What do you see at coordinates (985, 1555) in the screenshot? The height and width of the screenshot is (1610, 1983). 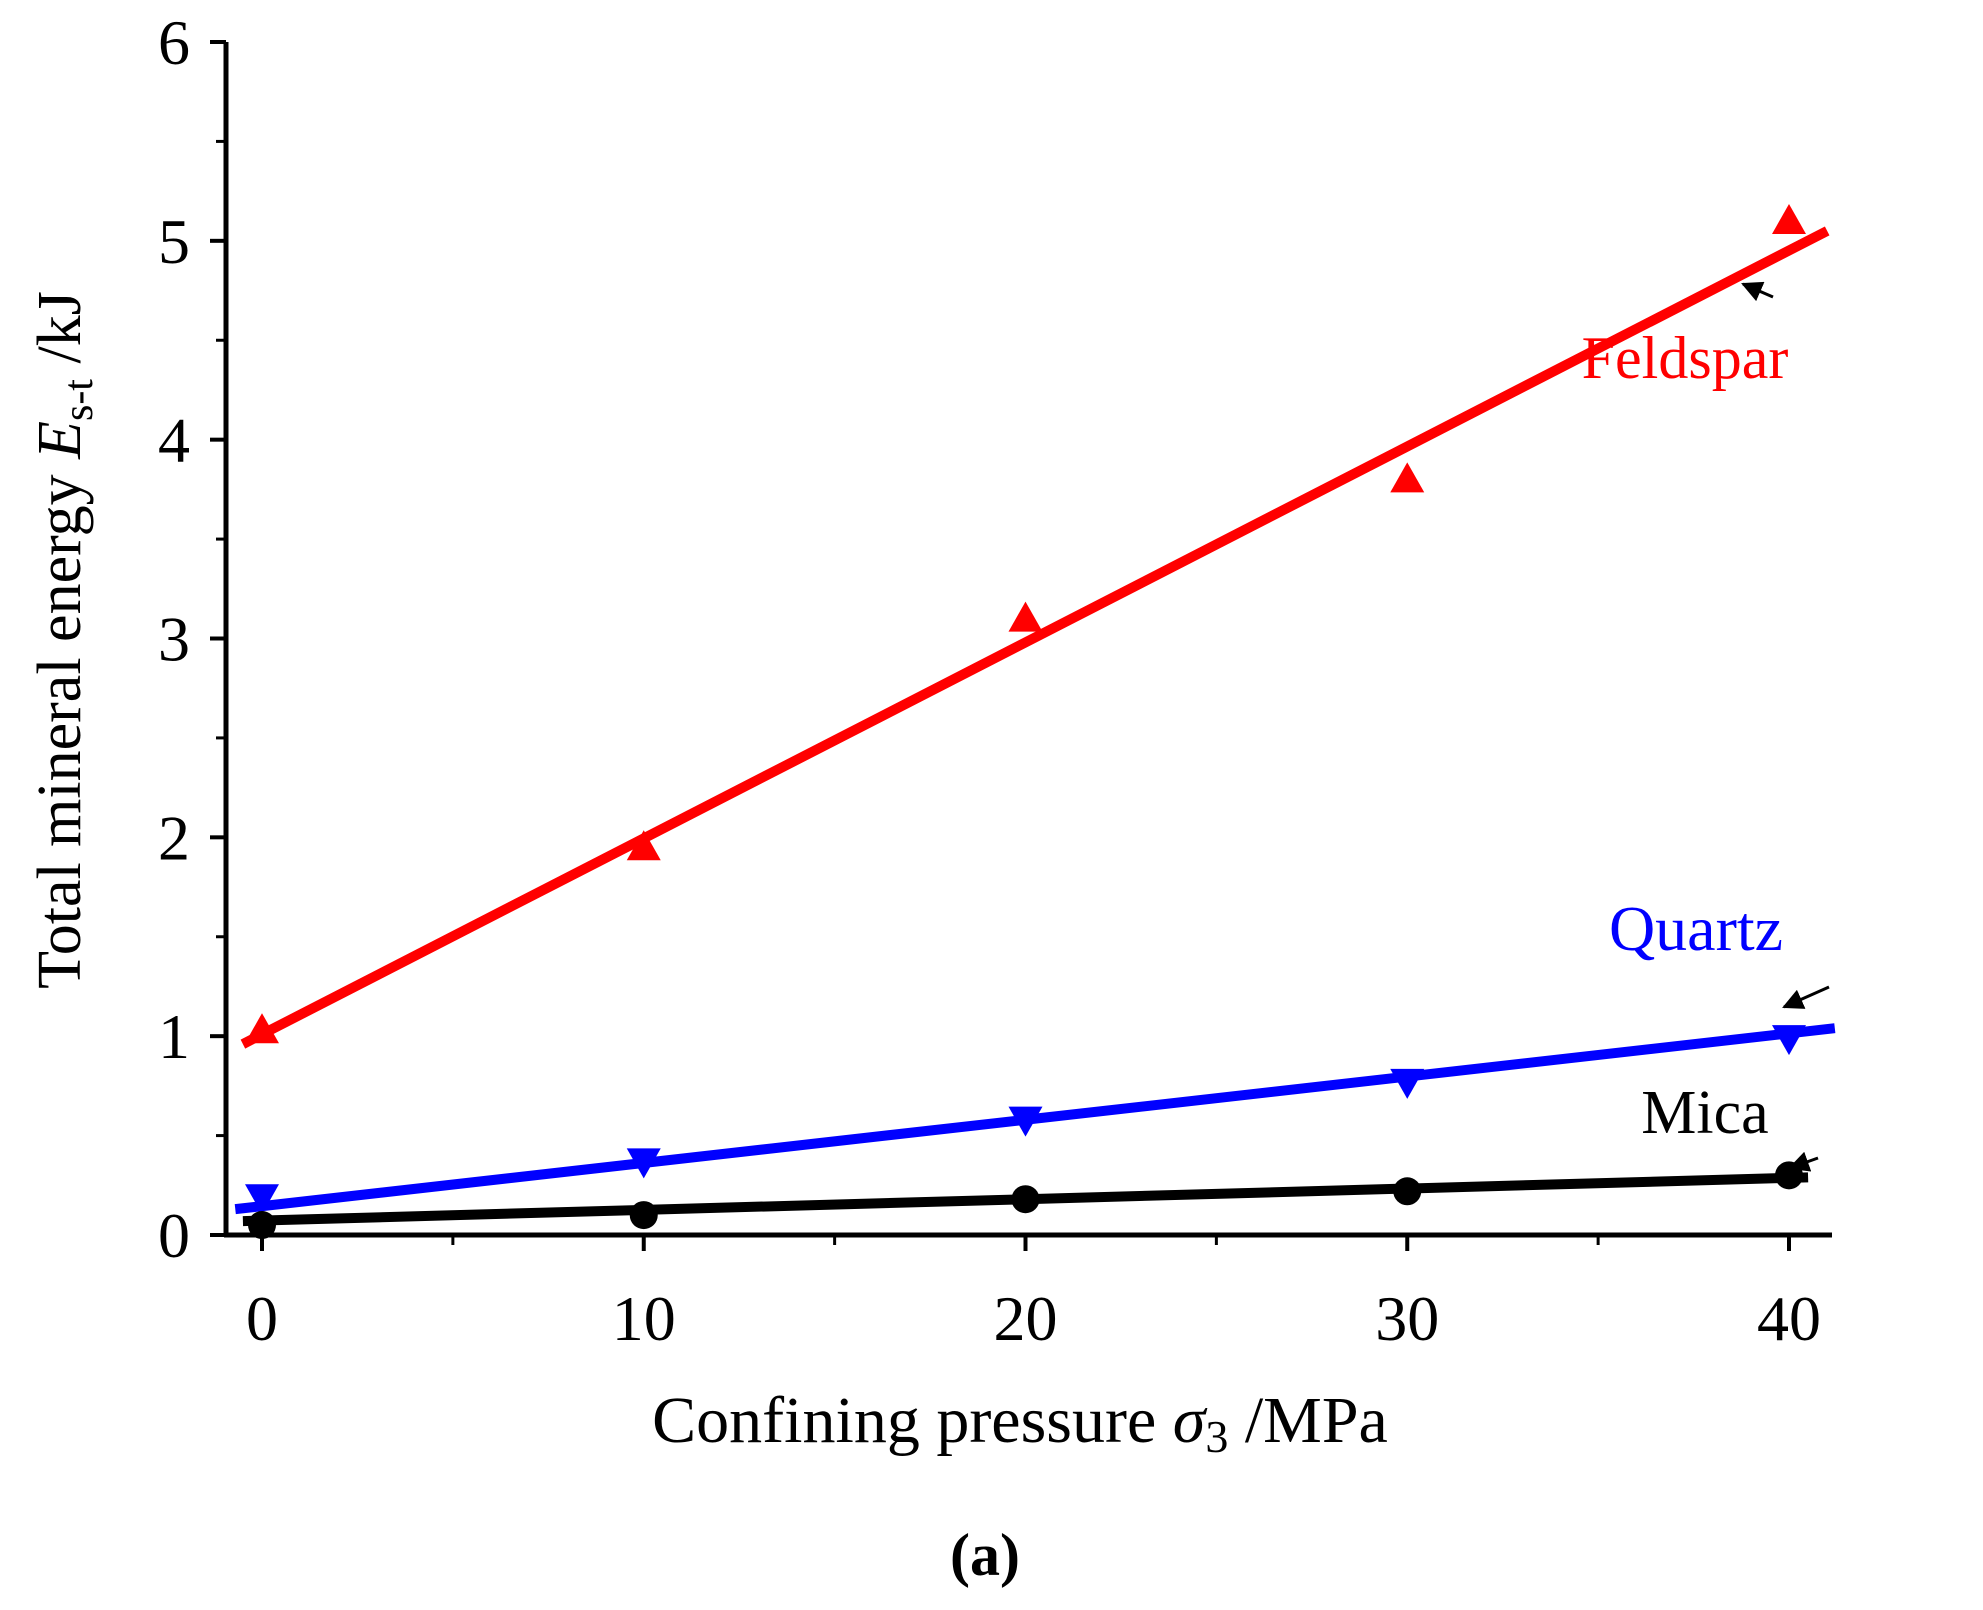 I see `figure-caption: (a)` at bounding box center [985, 1555].